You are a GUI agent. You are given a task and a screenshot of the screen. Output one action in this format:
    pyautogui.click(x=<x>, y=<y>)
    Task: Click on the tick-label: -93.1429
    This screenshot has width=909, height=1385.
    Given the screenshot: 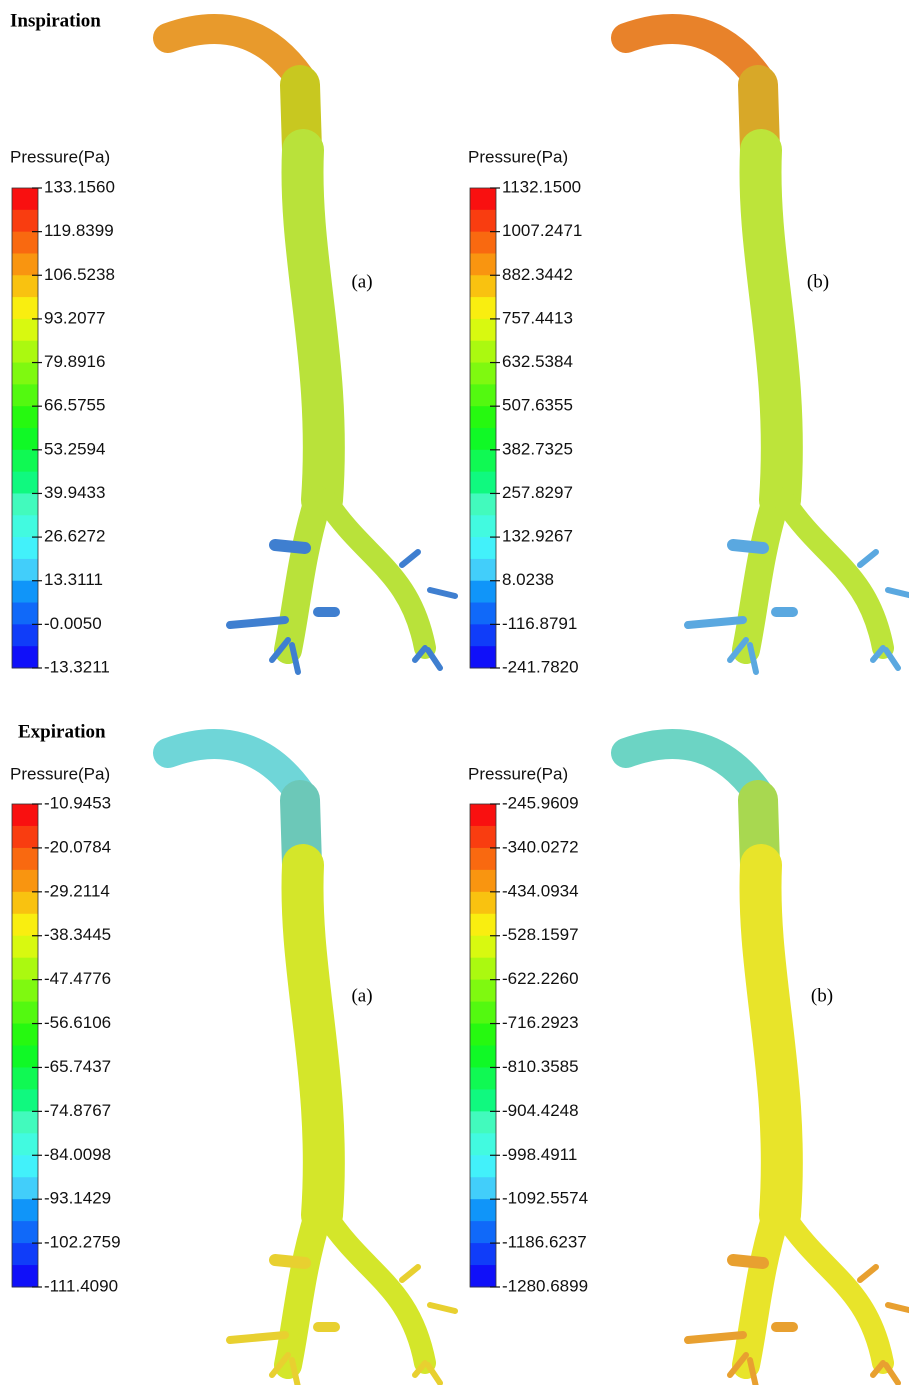 What is the action you would take?
    pyautogui.click(x=77, y=1198)
    